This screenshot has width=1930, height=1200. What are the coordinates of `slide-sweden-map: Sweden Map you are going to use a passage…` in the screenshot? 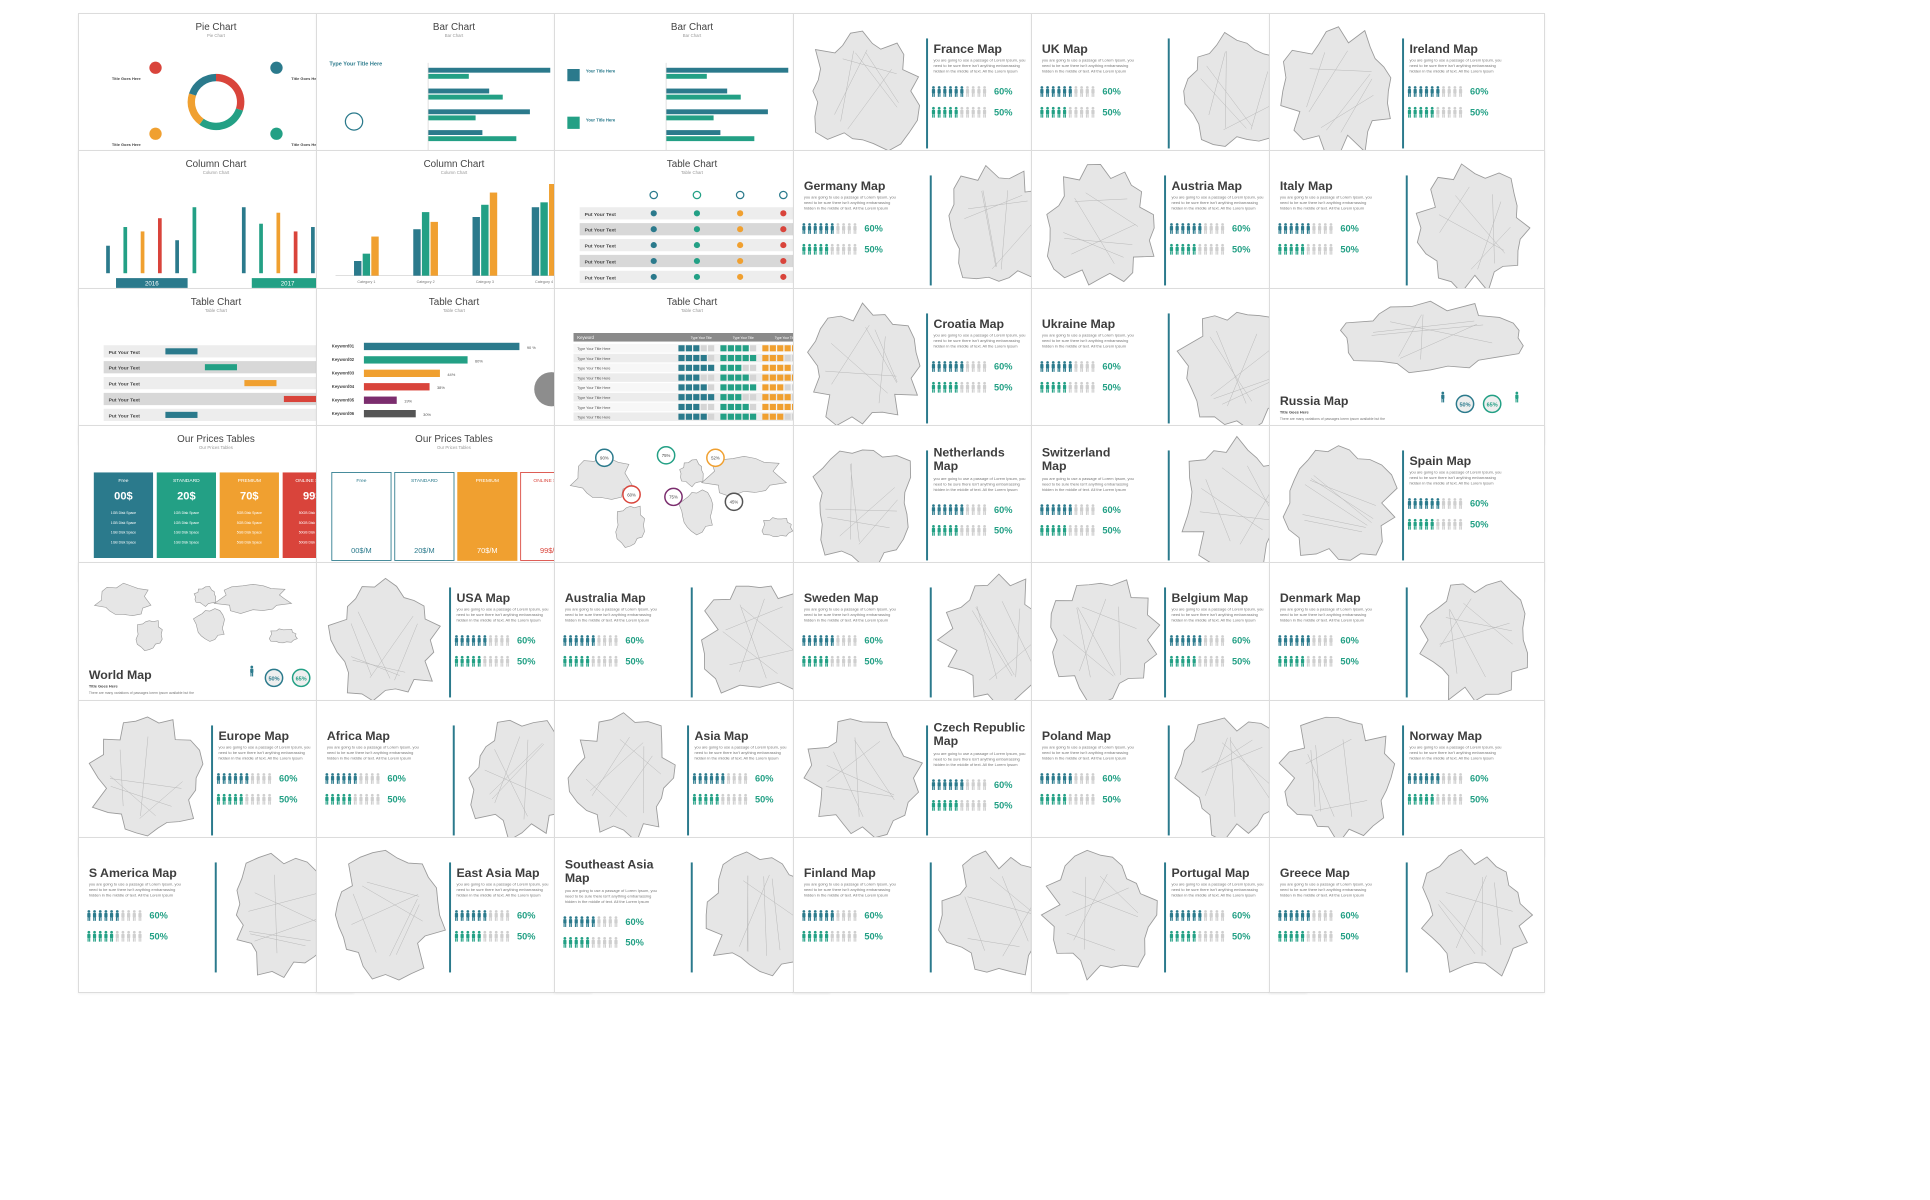 It's located at (931, 640).